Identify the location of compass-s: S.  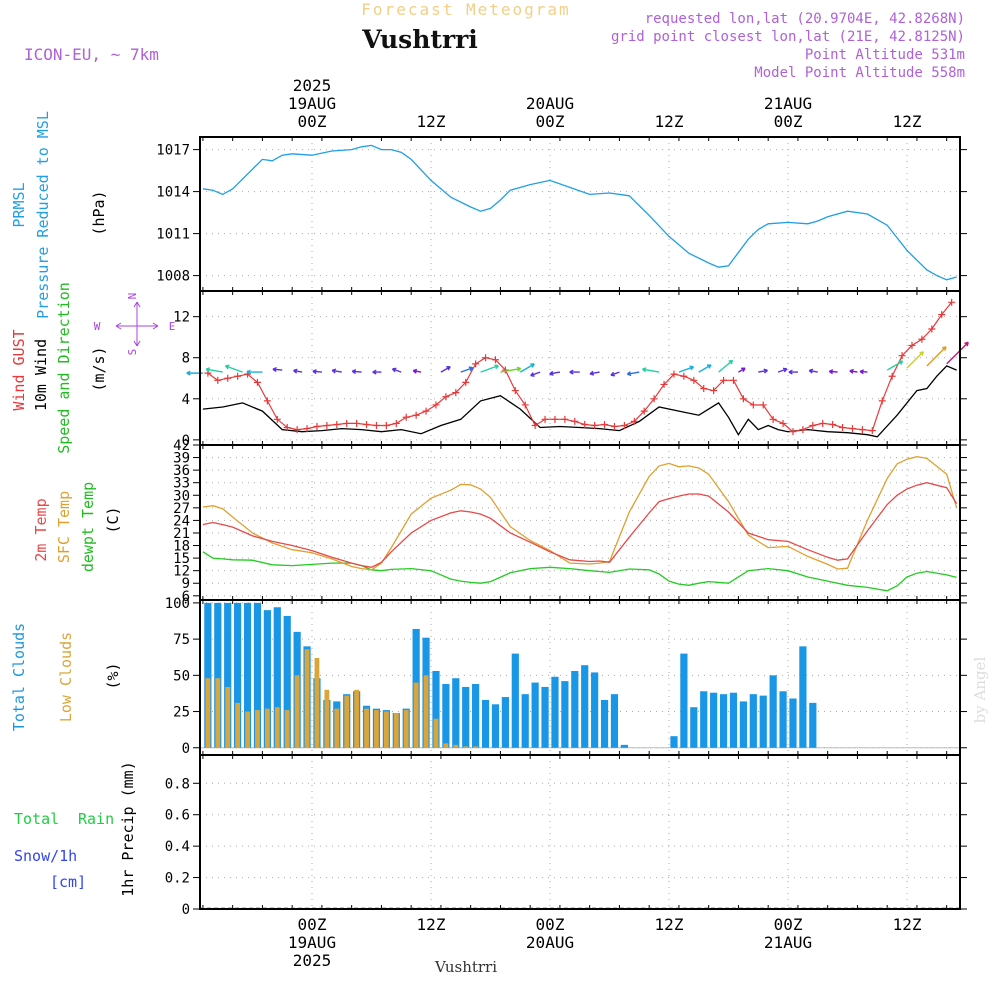
(132, 352).